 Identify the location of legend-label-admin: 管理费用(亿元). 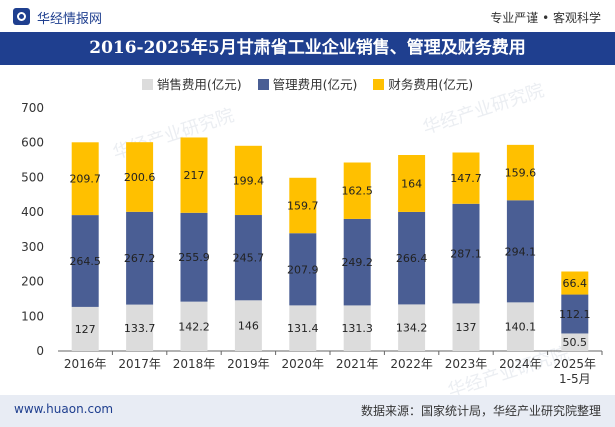
(315, 84).